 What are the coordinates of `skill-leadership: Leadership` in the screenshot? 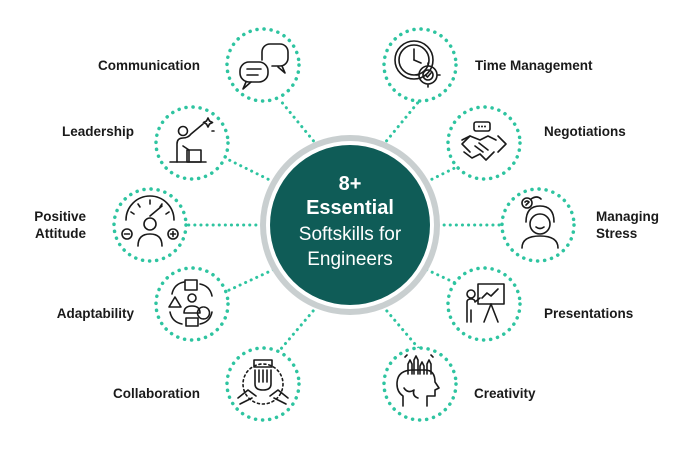 It's located at (146, 143).